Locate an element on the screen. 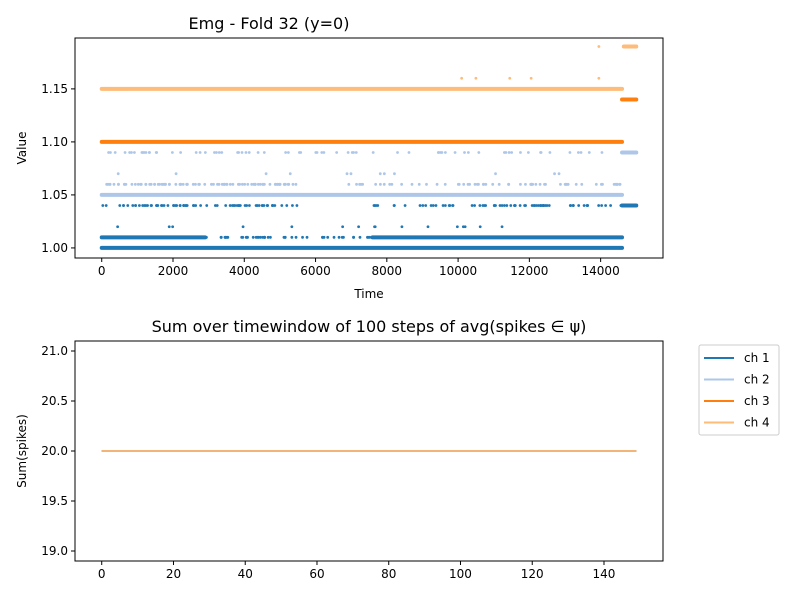 This screenshot has width=800, height=600. y-tick-label: 21.0 is located at coordinates (54, 351).